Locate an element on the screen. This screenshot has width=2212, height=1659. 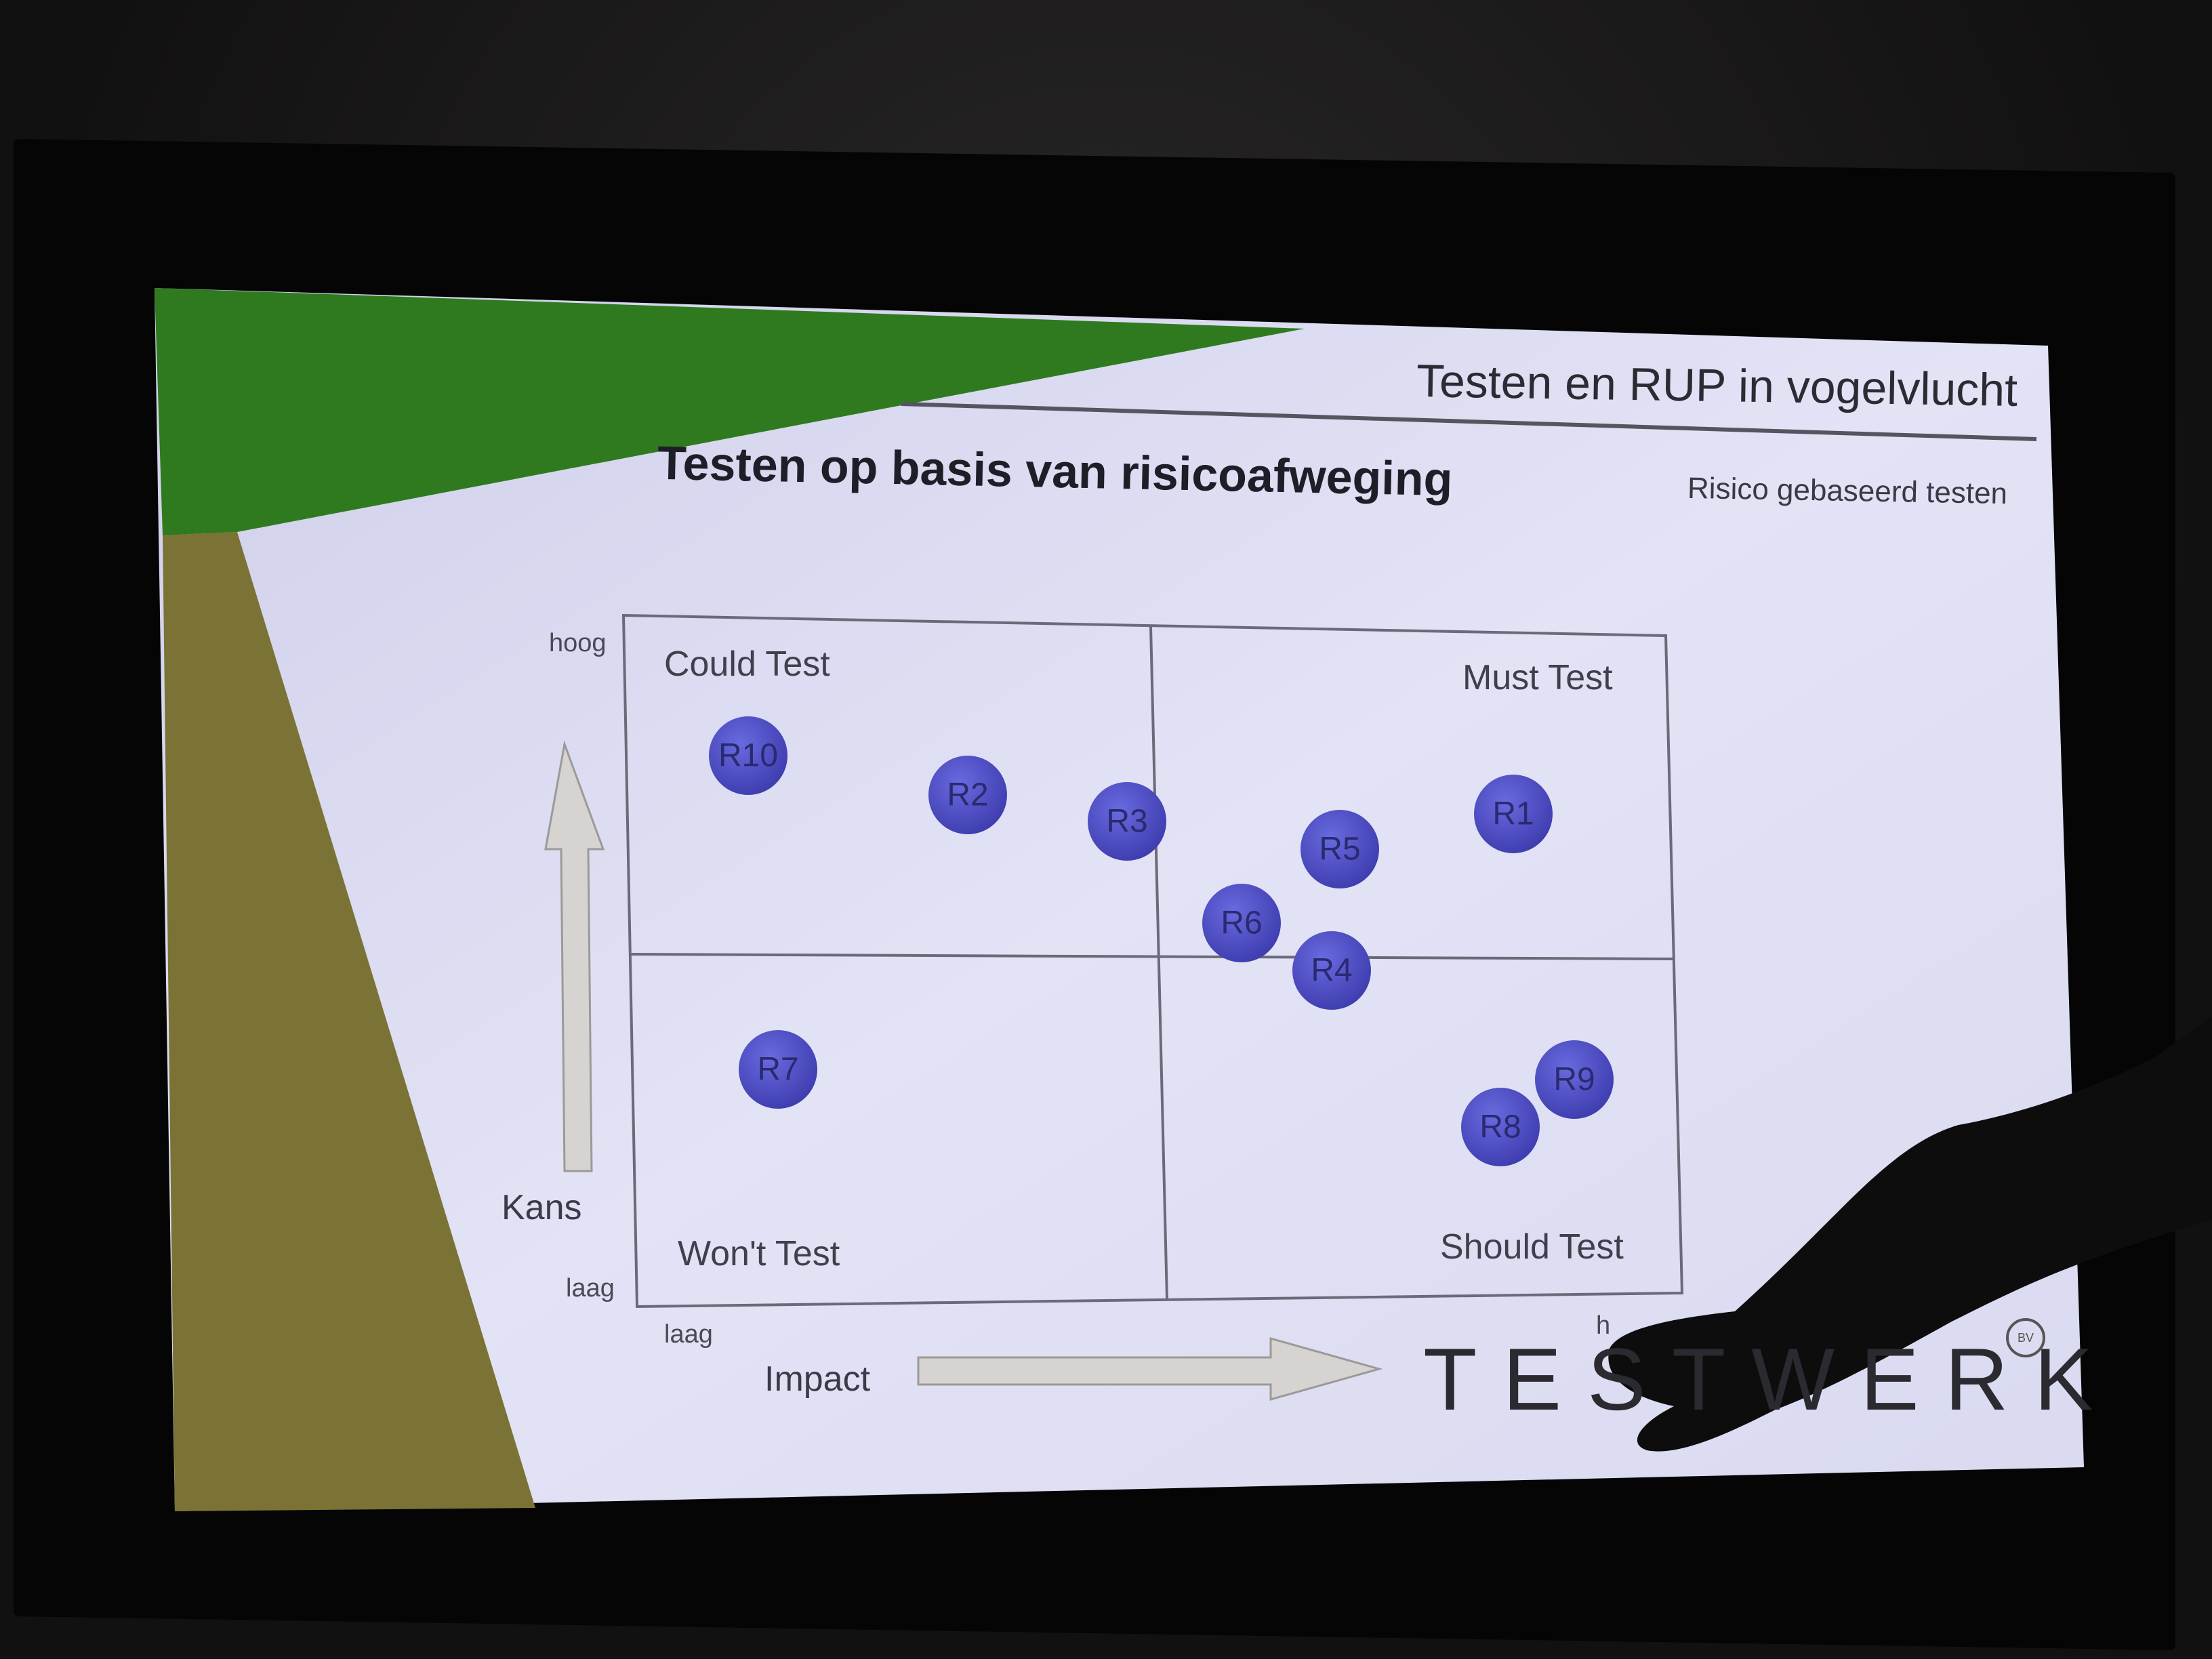
risk-label-r1: R1 is located at coordinates (1513, 814).